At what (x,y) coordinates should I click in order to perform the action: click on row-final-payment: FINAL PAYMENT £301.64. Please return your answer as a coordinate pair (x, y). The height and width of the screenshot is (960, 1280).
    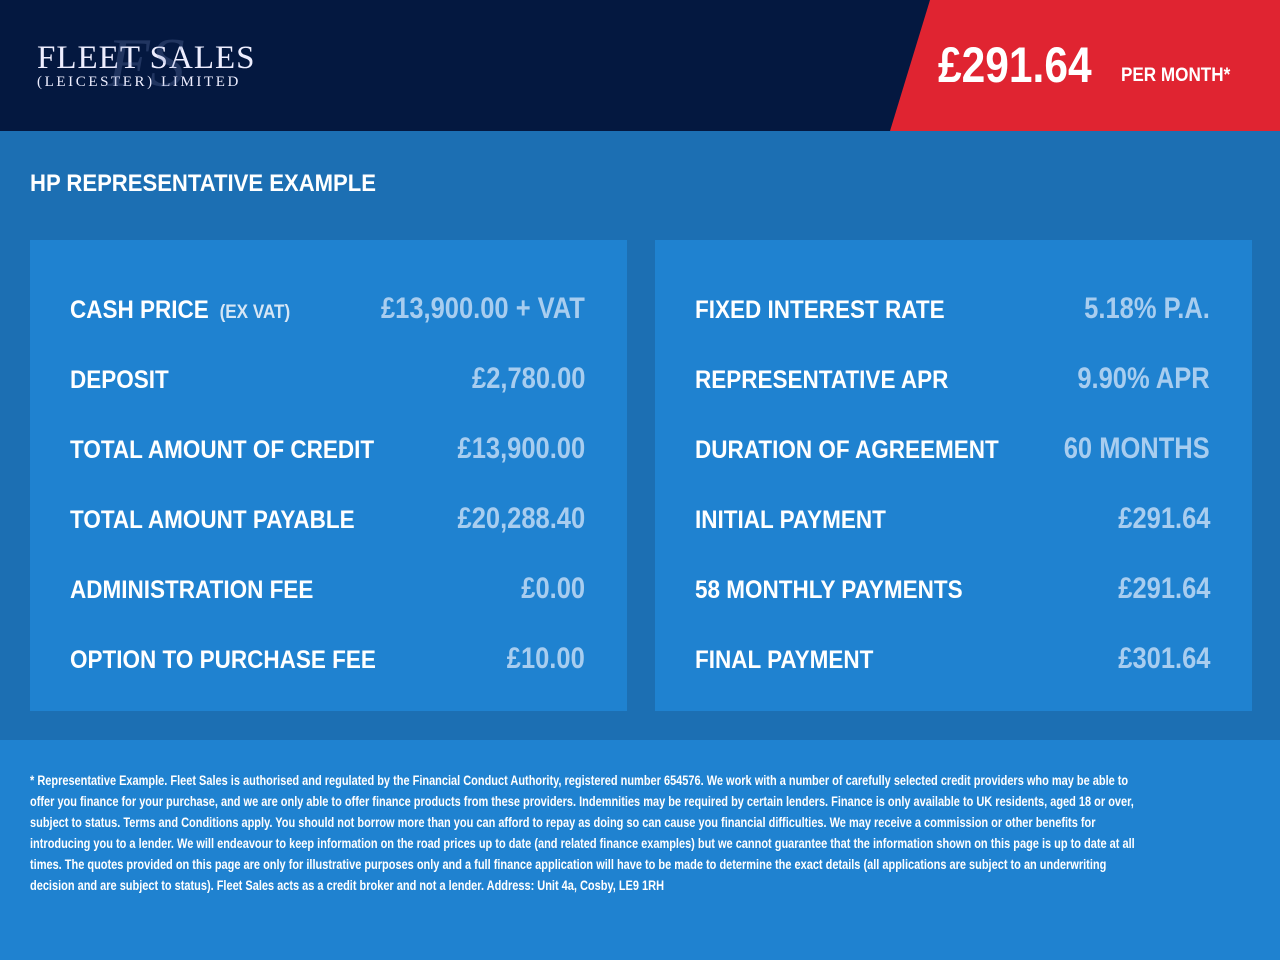
    Looking at the image, I should click on (952, 656).